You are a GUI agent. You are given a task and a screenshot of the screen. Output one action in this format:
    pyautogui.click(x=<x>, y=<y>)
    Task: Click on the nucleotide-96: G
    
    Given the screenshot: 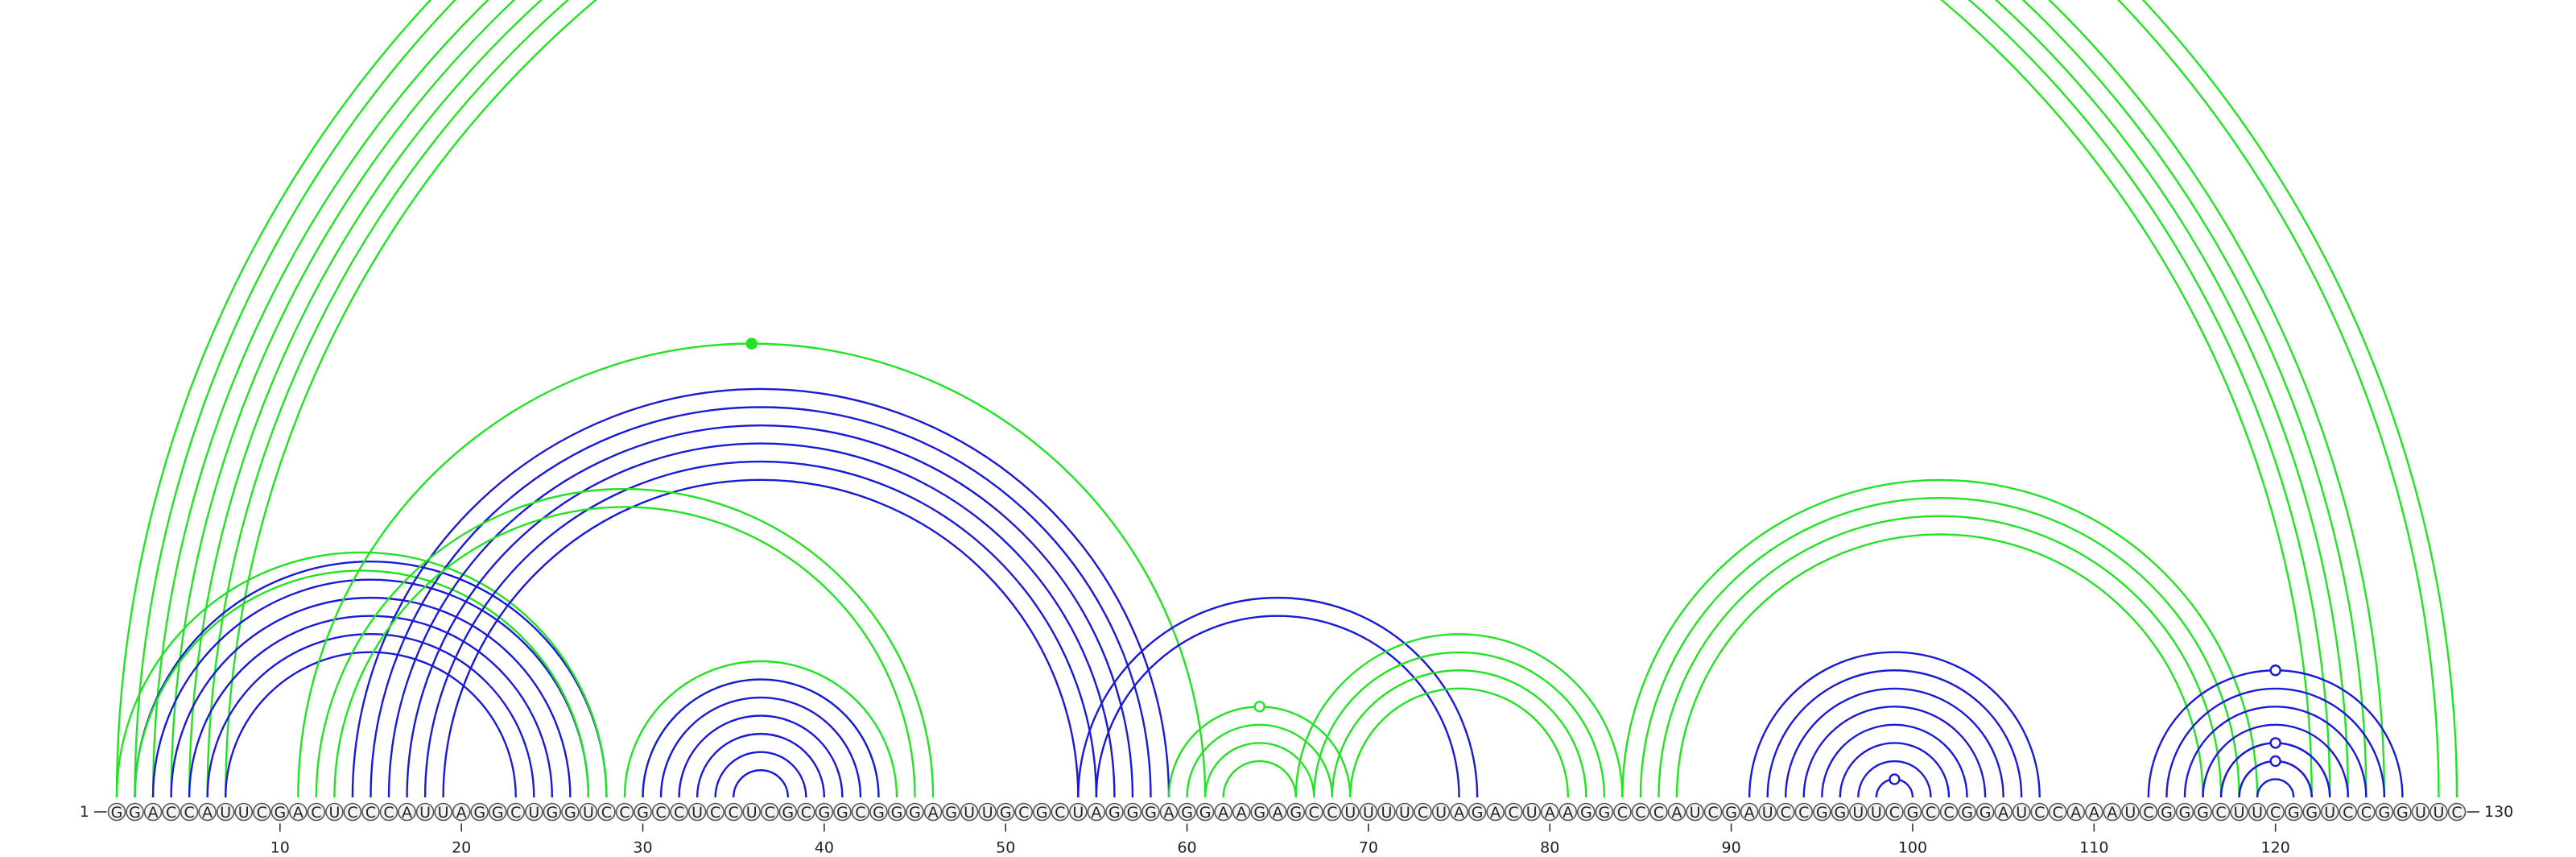 What is the action you would take?
    pyautogui.click(x=1840, y=812)
    